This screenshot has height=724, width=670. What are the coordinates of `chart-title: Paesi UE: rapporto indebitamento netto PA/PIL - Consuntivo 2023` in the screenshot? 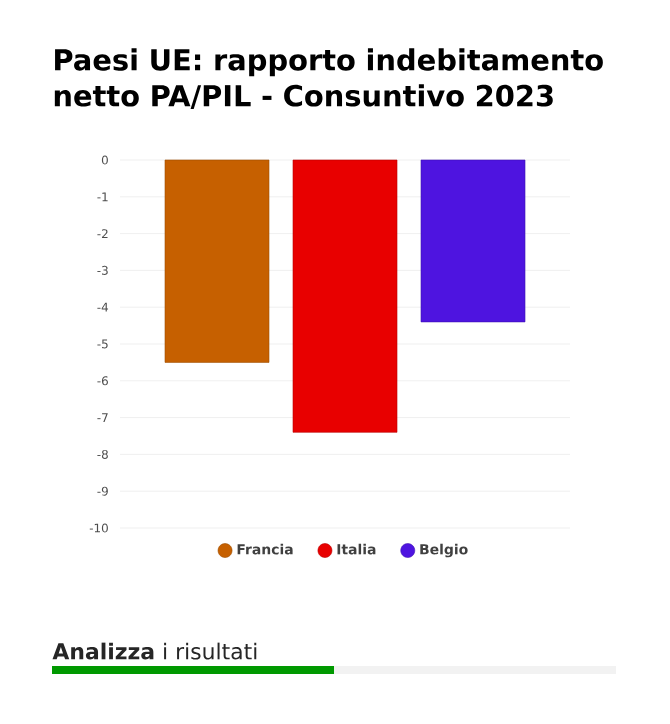 It's located at (328, 78).